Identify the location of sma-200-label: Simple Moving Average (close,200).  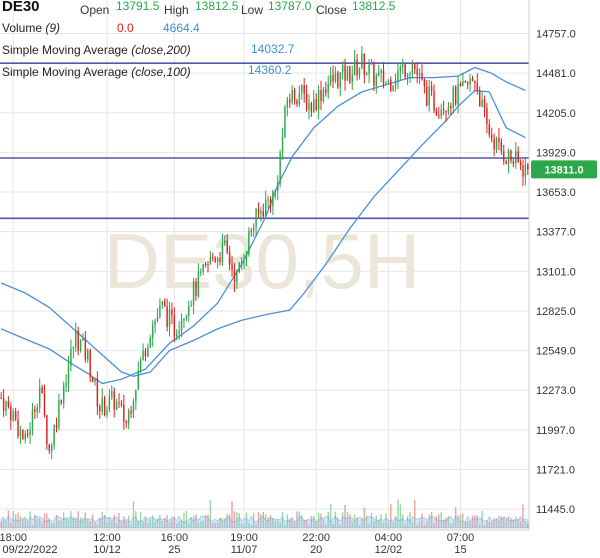
(96, 50).